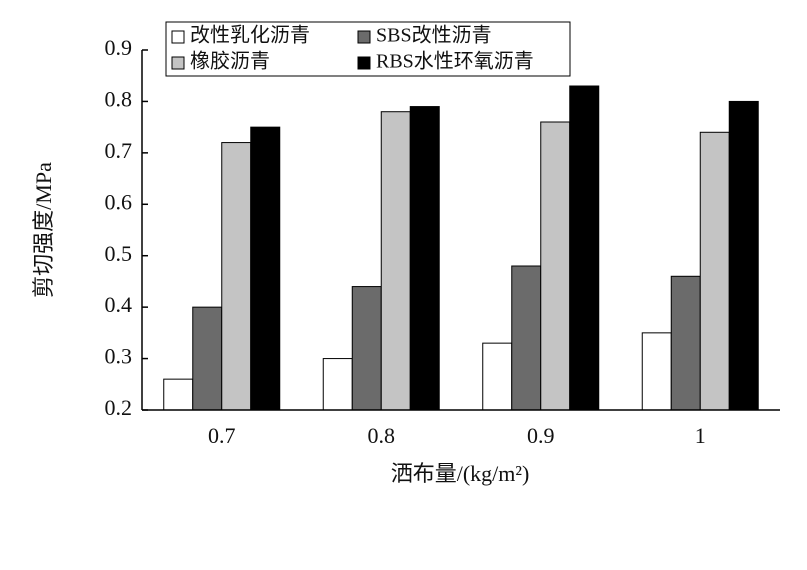 Image resolution: width=807 pixels, height=570 pixels. What do you see at coordinates (119, 356) in the screenshot?
I see `y-tick-label: 0.3` at bounding box center [119, 356].